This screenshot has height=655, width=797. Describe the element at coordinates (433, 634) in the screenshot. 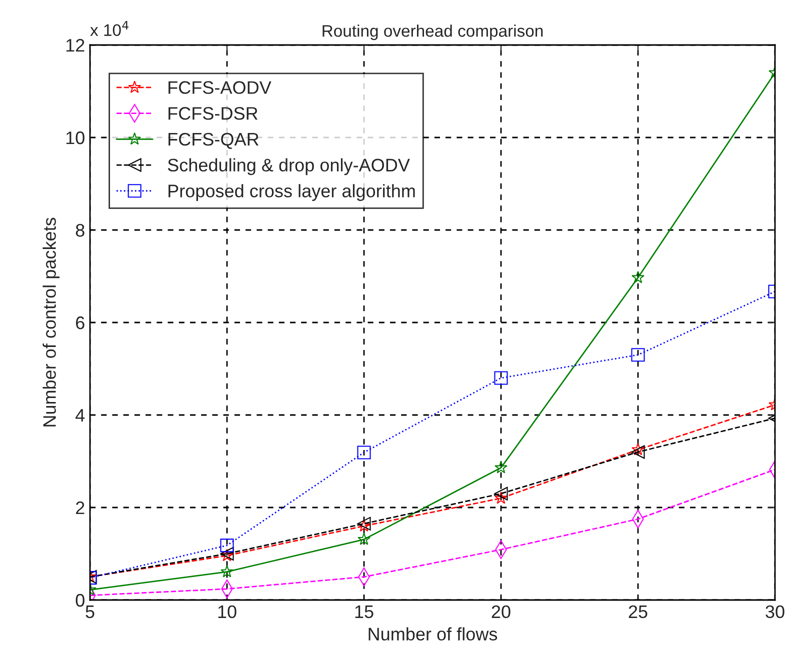

I see `x-axis-title: Number of flows` at that location.